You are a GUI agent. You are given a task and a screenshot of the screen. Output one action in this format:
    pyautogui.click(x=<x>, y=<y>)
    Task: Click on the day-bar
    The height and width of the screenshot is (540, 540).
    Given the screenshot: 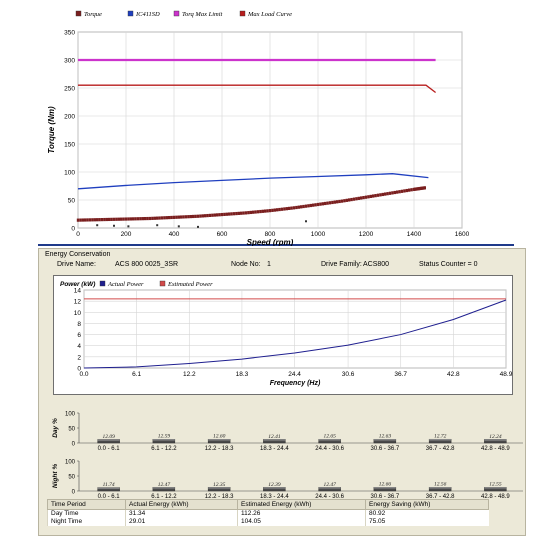 What is the action you would take?
    pyautogui.click(x=329, y=441)
    